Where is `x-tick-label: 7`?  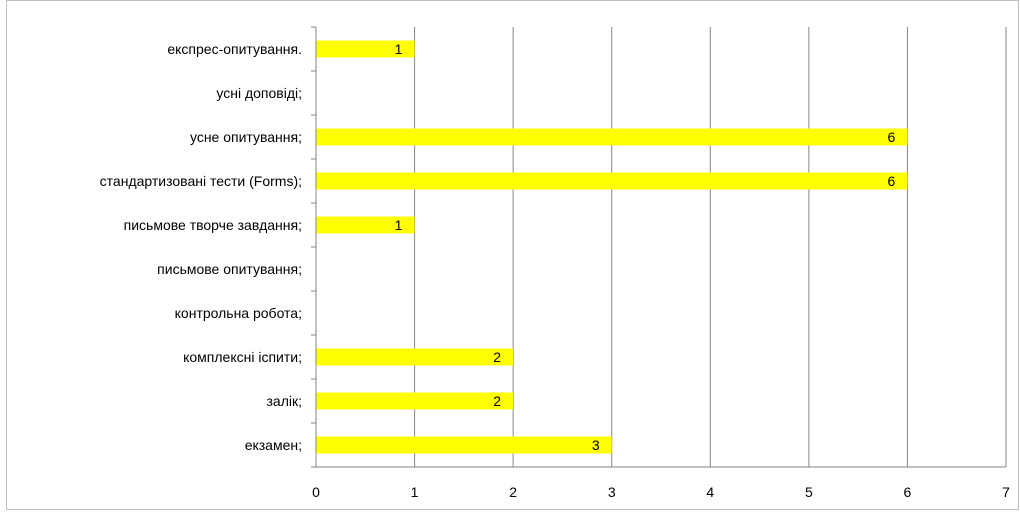
x-tick-label: 7 is located at coordinates (1006, 492).